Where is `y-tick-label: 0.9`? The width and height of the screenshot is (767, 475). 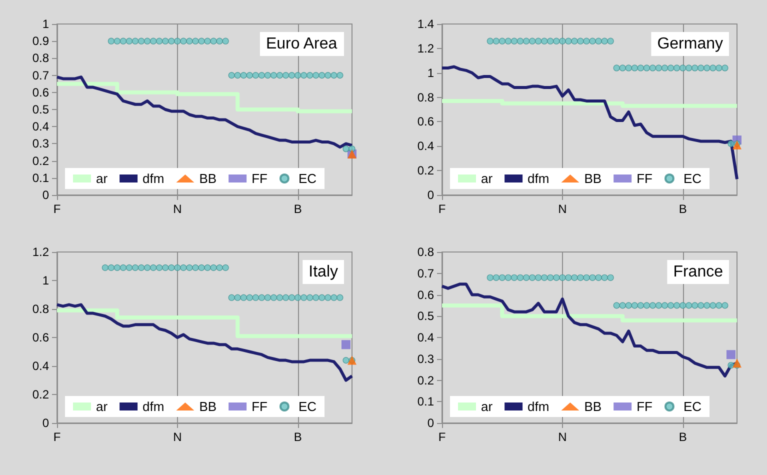
y-tick-label: 0.9 is located at coordinates (41, 41).